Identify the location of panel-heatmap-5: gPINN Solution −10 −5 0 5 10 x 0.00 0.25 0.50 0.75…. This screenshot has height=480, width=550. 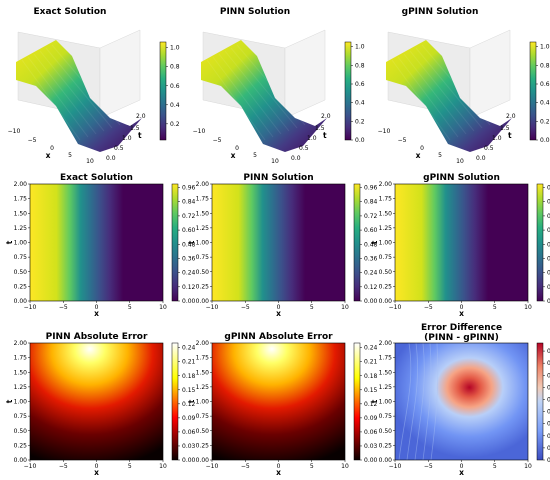
(460, 245).